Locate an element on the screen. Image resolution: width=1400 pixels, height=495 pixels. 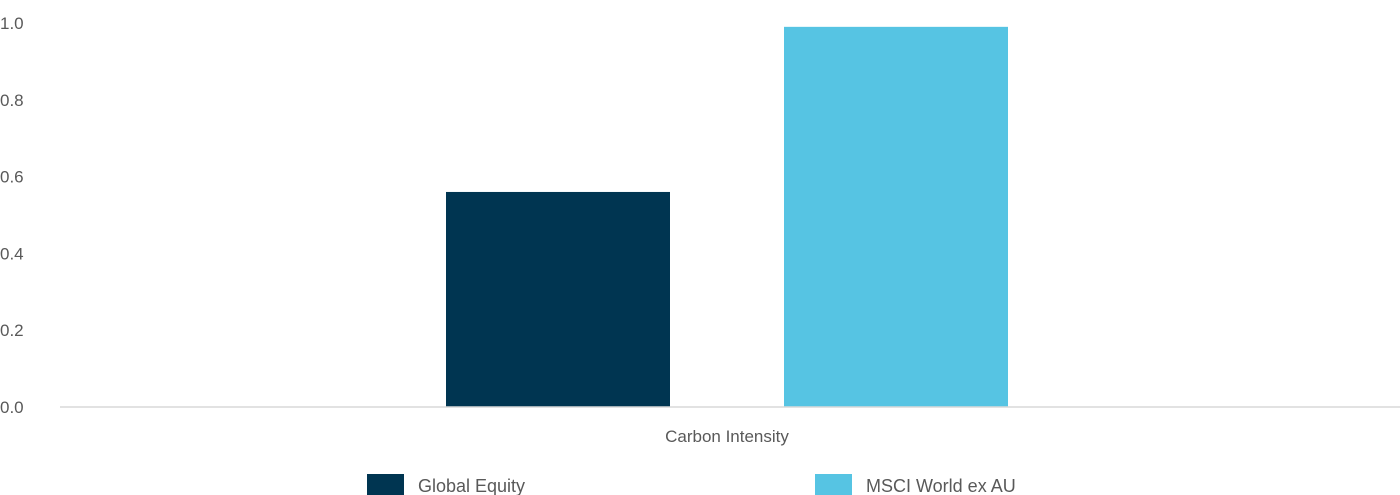
y-tick-label: 0.4 is located at coordinates (12, 253).